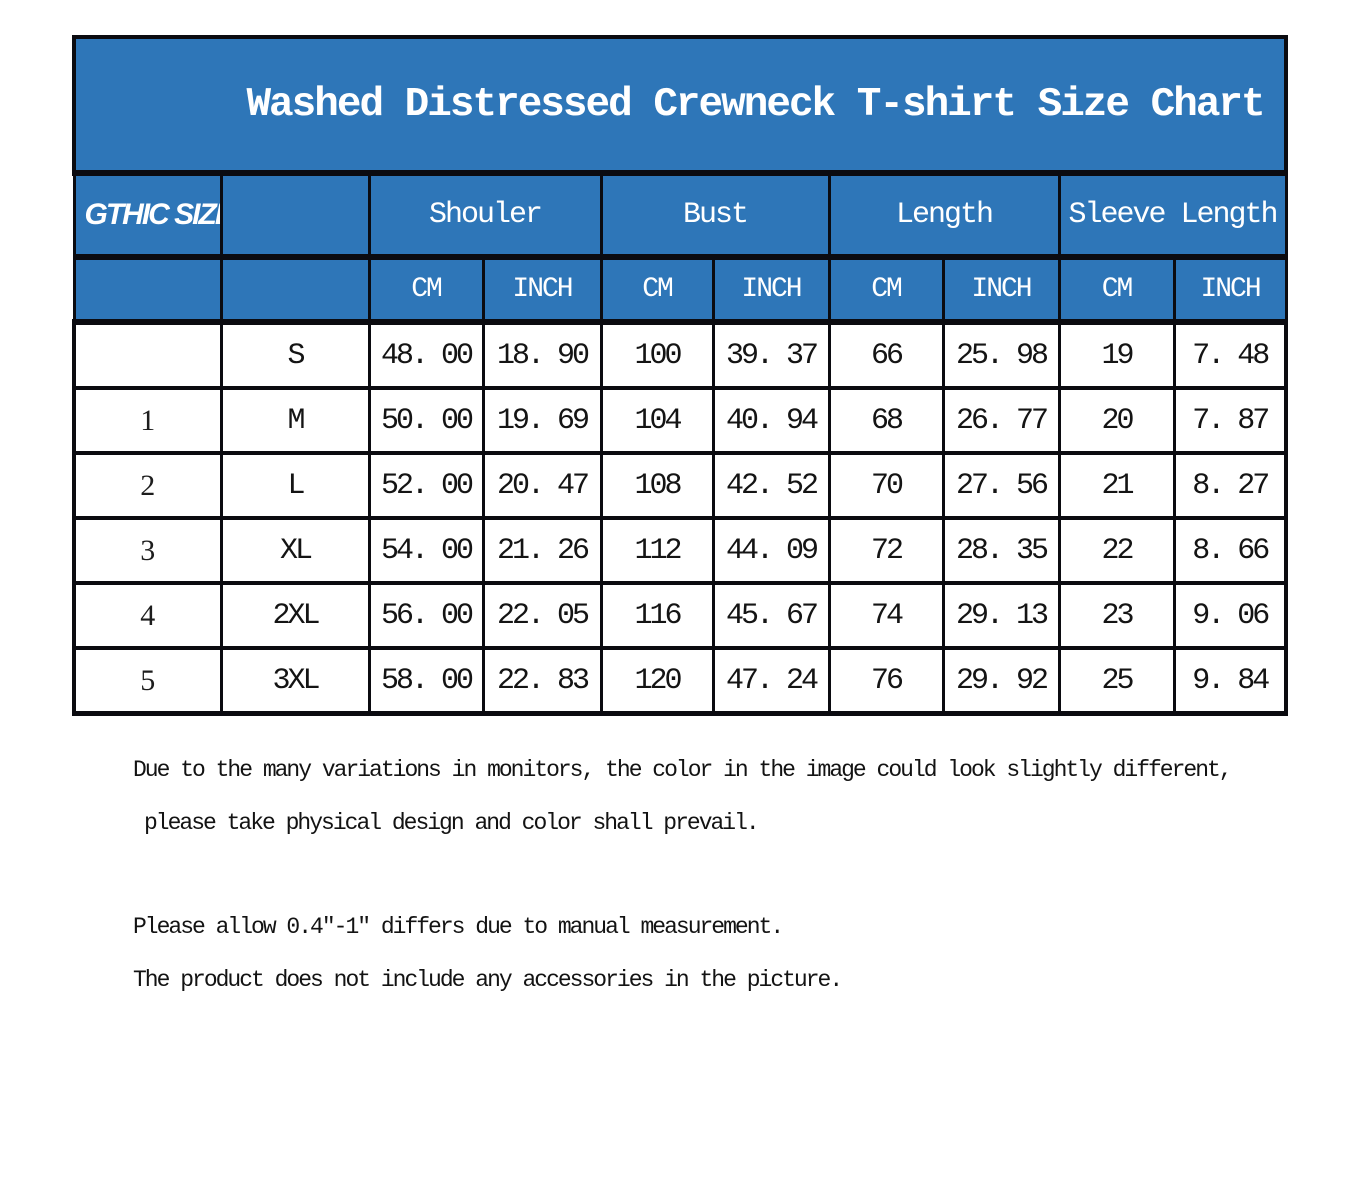 The height and width of the screenshot is (1200, 1368). I want to click on unit-header-sleeve-cm: CM, so click(1116, 290).